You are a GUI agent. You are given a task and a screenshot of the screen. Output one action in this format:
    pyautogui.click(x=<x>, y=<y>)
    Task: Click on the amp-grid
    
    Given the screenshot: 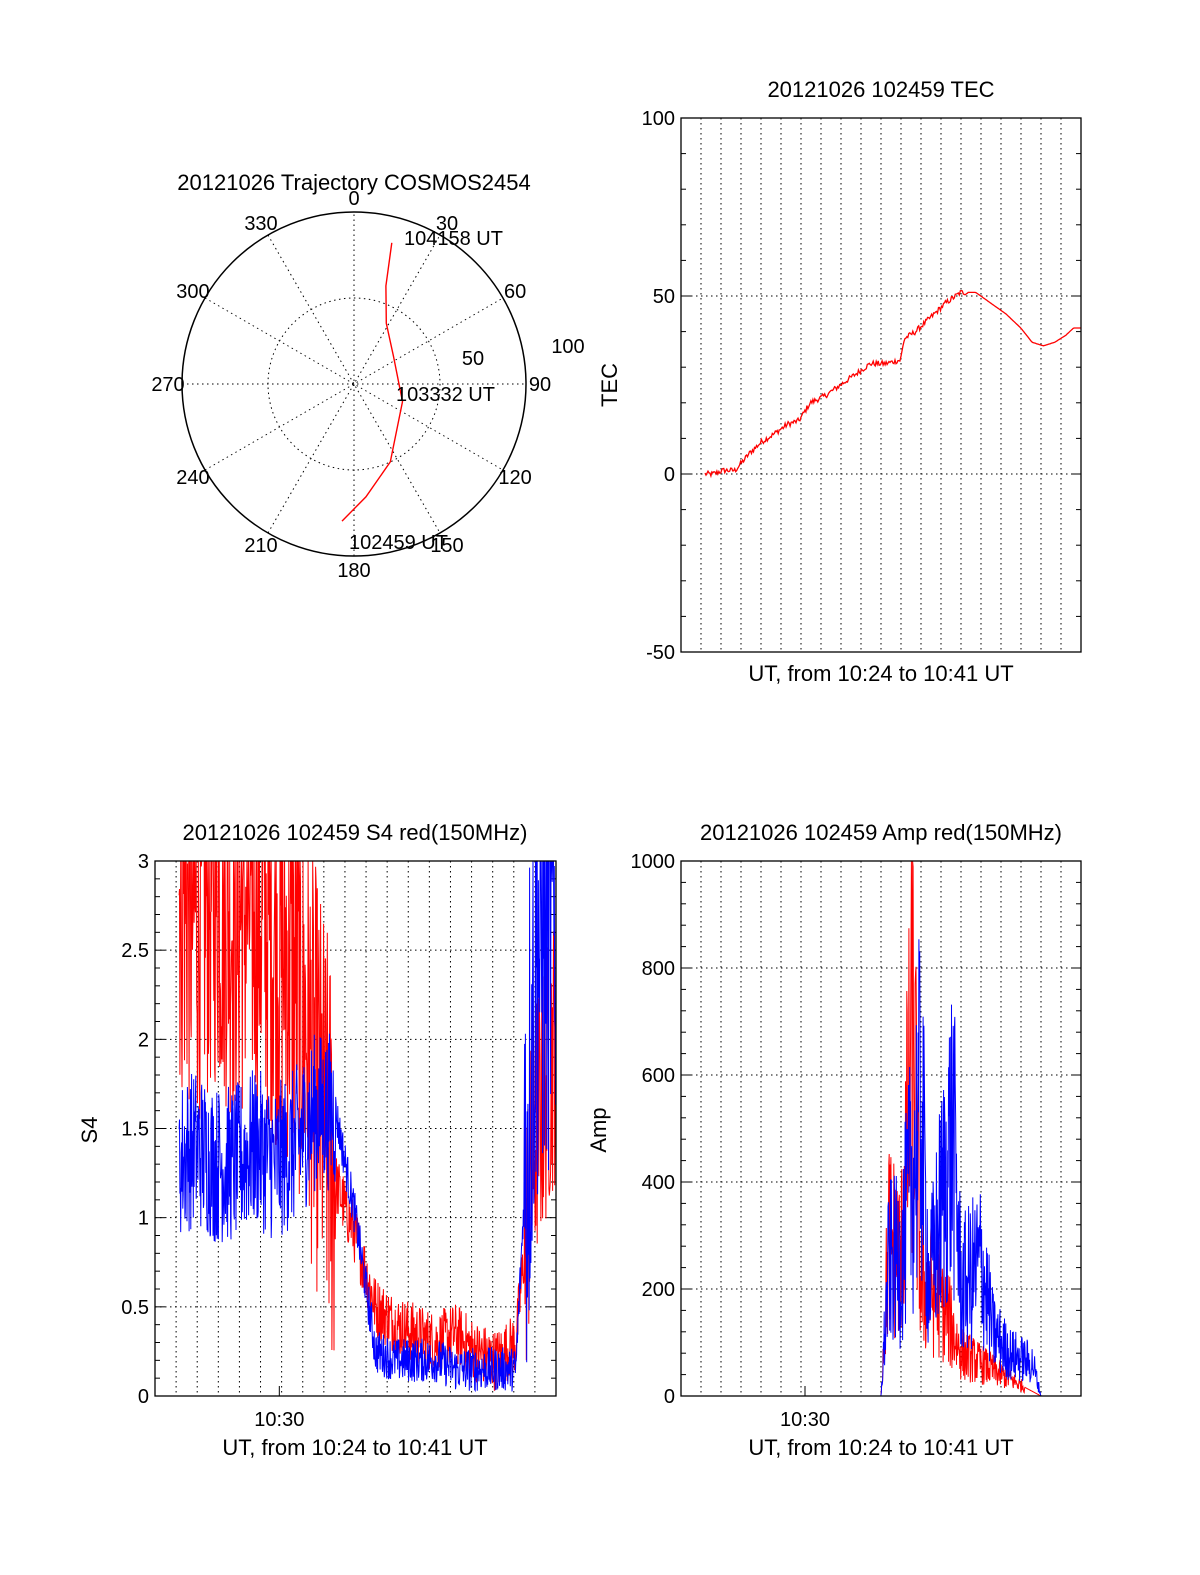 What is the action you would take?
    pyautogui.click(x=881, y=1128)
    